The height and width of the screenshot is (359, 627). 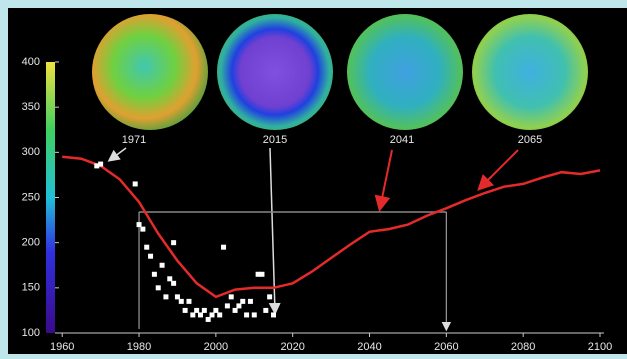 I want to click on y-tick-label: 150, so click(x=31, y=288).